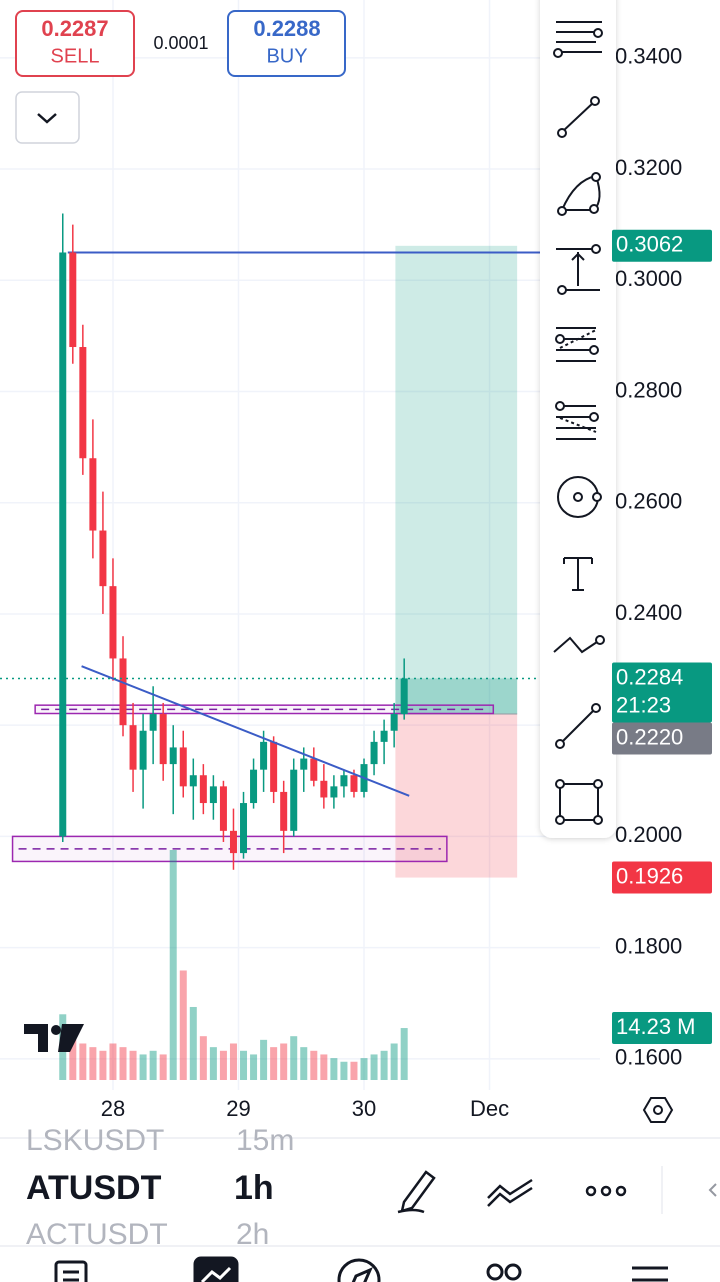  Describe the element at coordinates (286, 43) in the screenshot. I see `buy-button: 0.2288 BUY` at that location.